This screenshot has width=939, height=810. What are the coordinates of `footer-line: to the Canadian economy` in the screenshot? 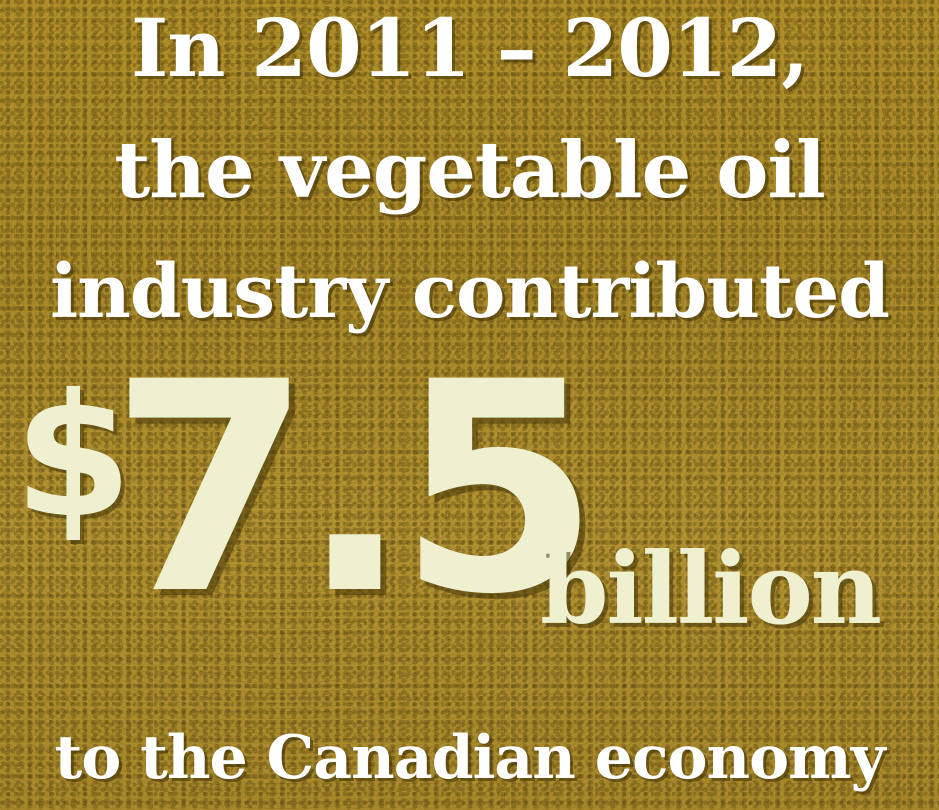 It's located at (469, 758).